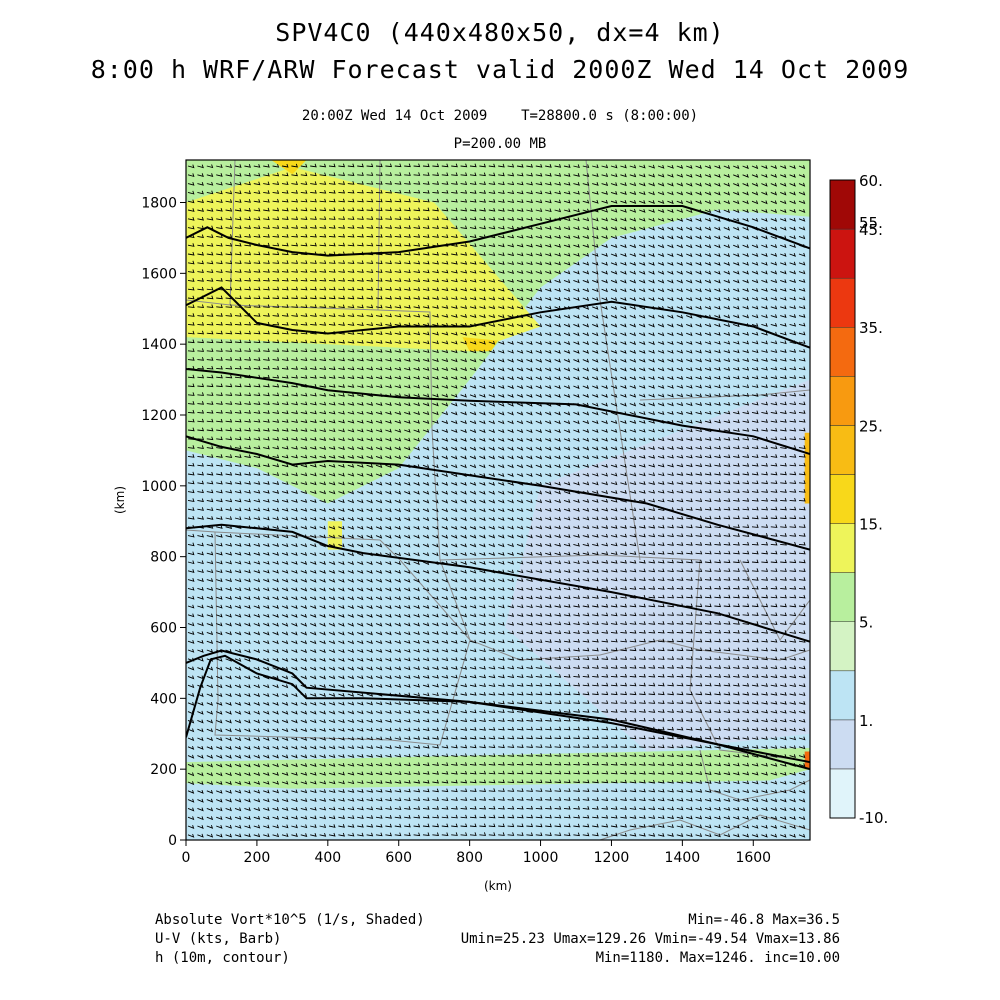 The width and height of the screenshot is (1000, 1000). What do you see at coordinates (683, 858) in the screenshot?
I see `x-tick-label: 1400` at bounding box center [683, 858].